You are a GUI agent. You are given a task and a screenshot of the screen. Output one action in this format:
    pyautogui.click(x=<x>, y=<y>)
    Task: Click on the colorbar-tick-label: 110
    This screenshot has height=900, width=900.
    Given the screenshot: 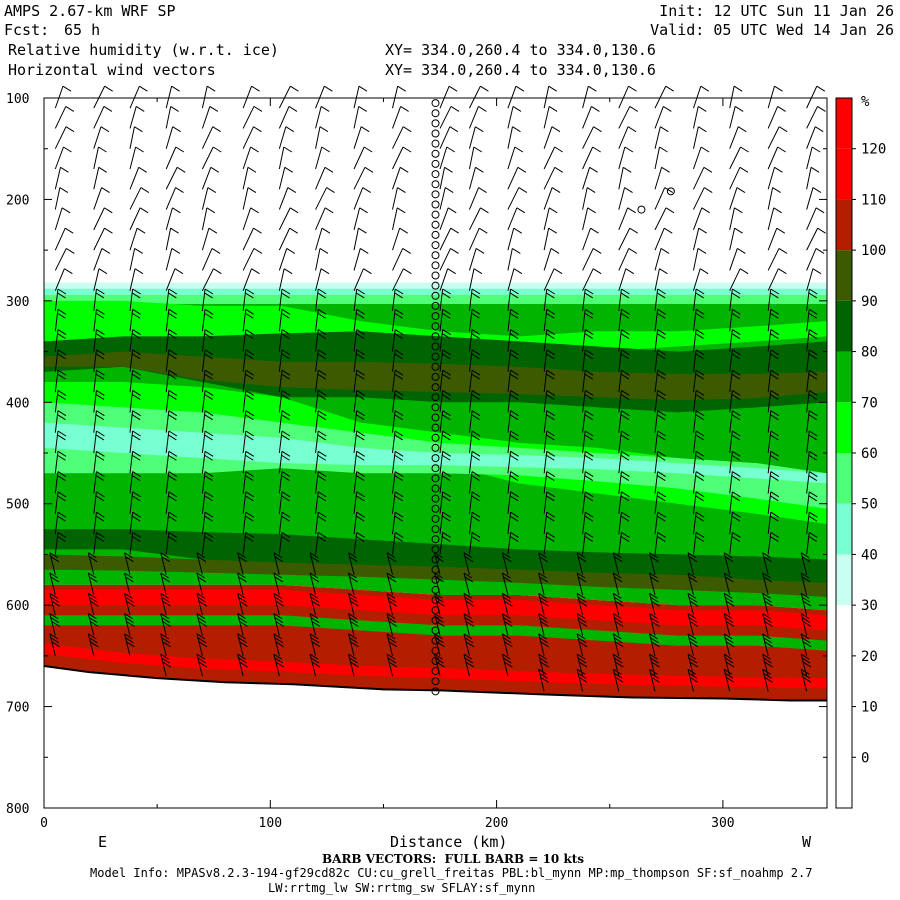 What is the action you would take?
    pyautogui.click(x=873, y=200)
    